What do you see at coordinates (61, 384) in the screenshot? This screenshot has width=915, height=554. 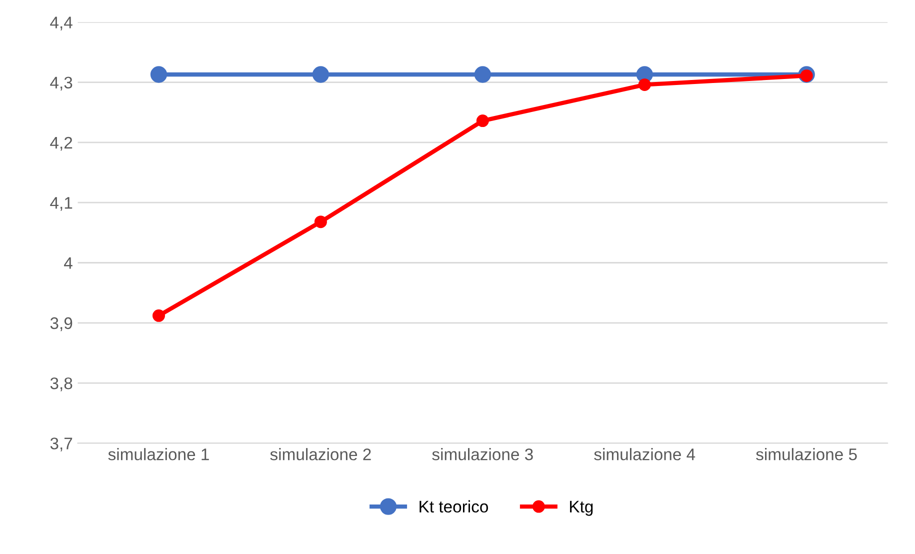 I see `y-tick-label: 3,8` at bounding box center [61, 384].